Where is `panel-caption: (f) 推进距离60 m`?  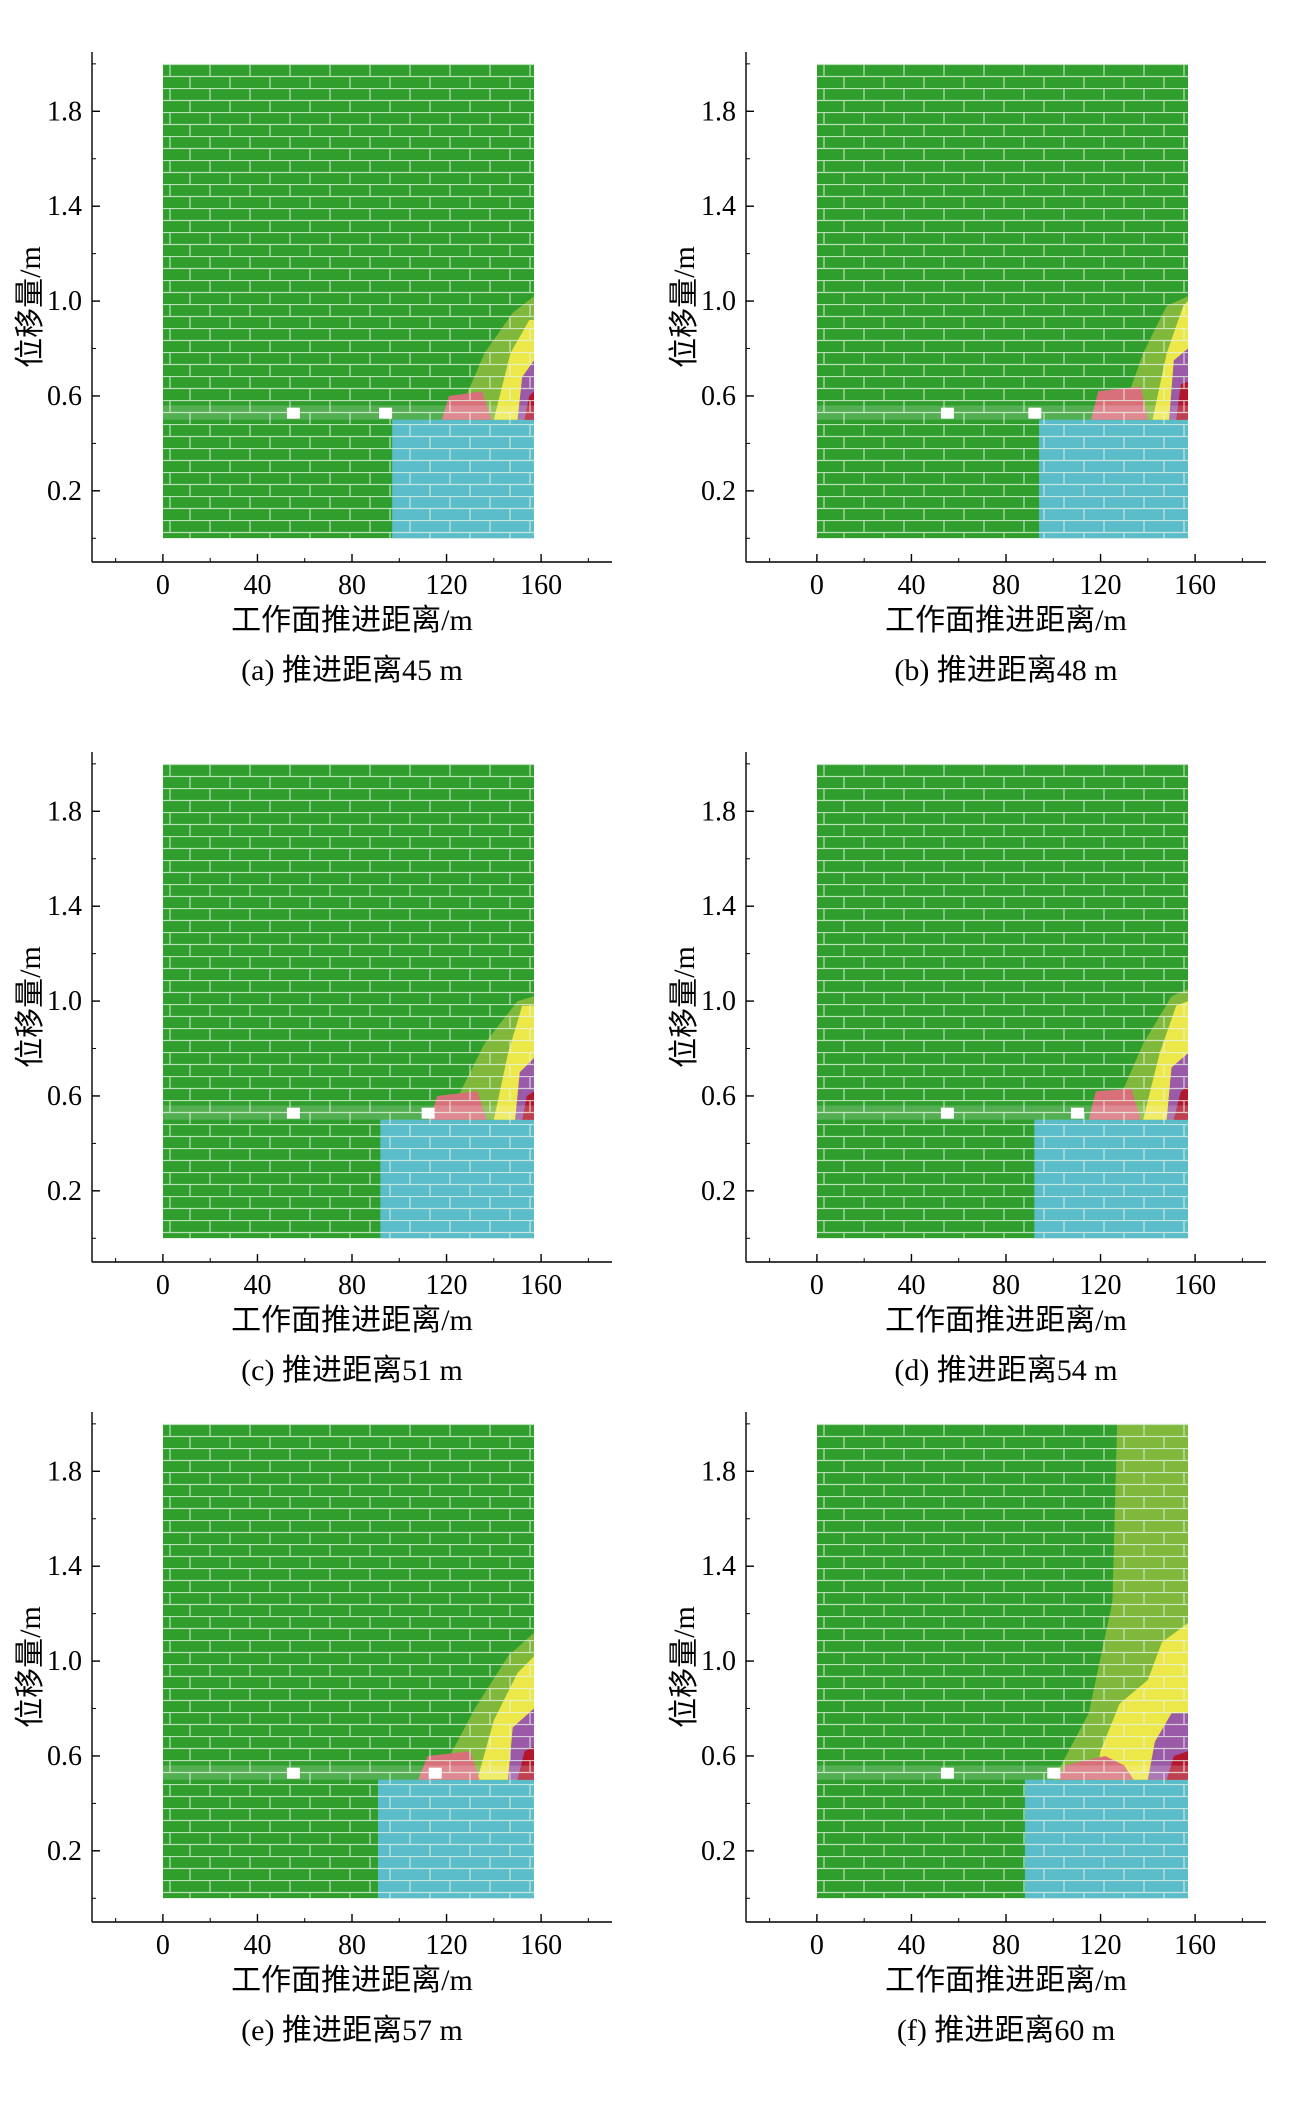
panel-caption: (f) 推进距离60 m is located at coordinates (1006, 2030).